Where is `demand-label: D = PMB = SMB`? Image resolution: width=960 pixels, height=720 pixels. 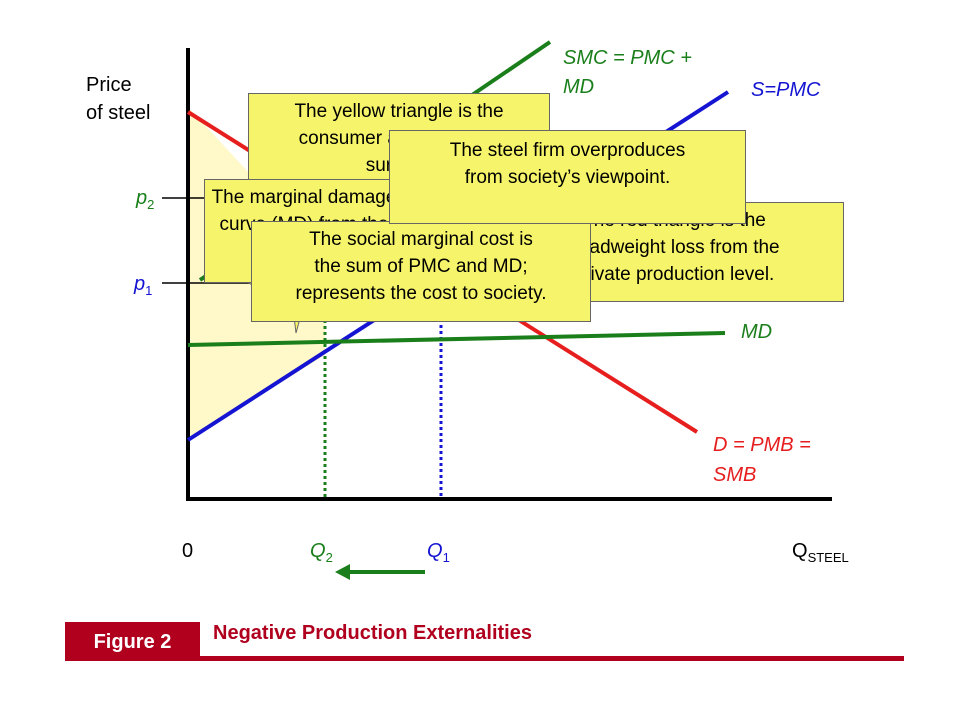
demand-label: D = PMB = SMB is located at coordinates (762, 460).